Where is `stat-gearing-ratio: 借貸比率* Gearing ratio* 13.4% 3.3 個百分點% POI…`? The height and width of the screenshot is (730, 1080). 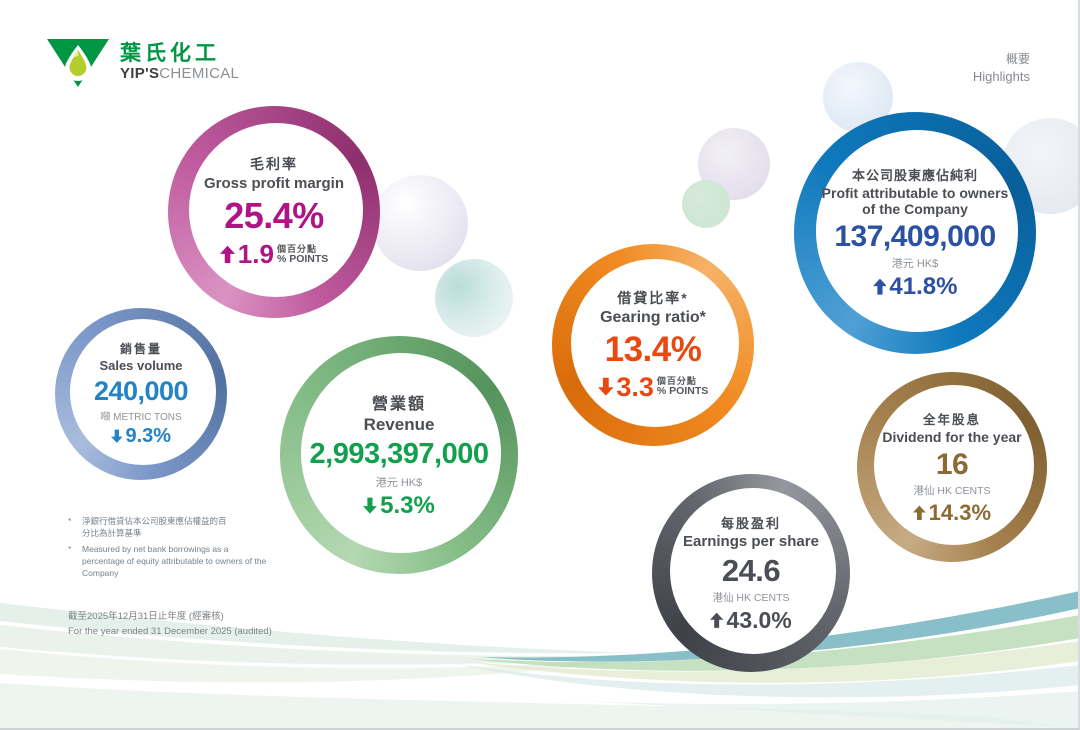 stat-gearing-ratio: 借貸比率* Gearing ratio* 13.4% 3.3 個百分點% POI… is located at coordinates (653, 345).